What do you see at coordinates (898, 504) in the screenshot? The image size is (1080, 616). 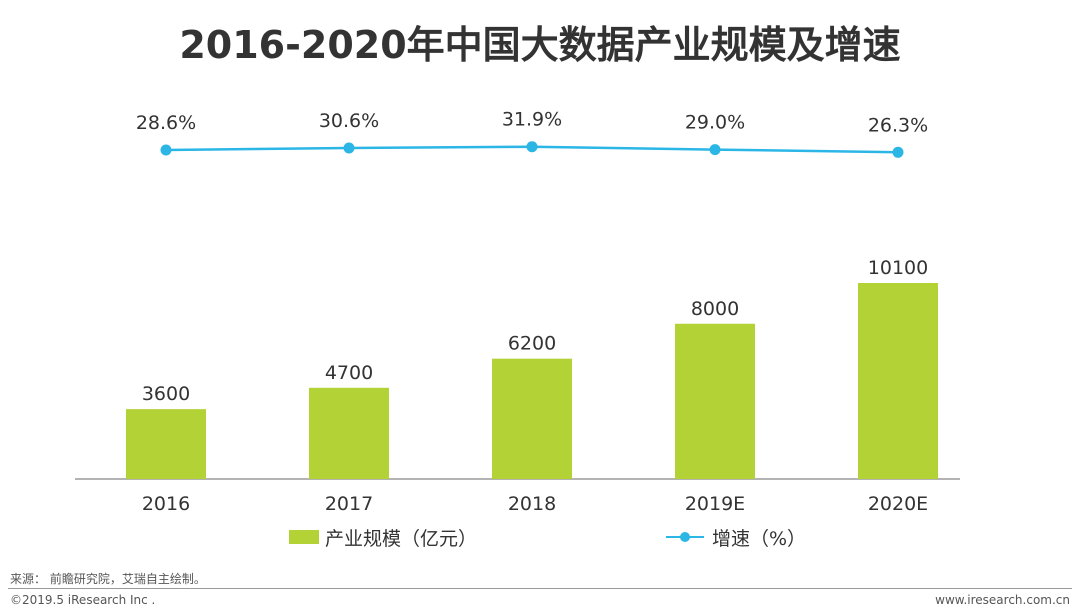 I see `x-tick-label-2020E: 2020E` at bounding box center [898, 504].